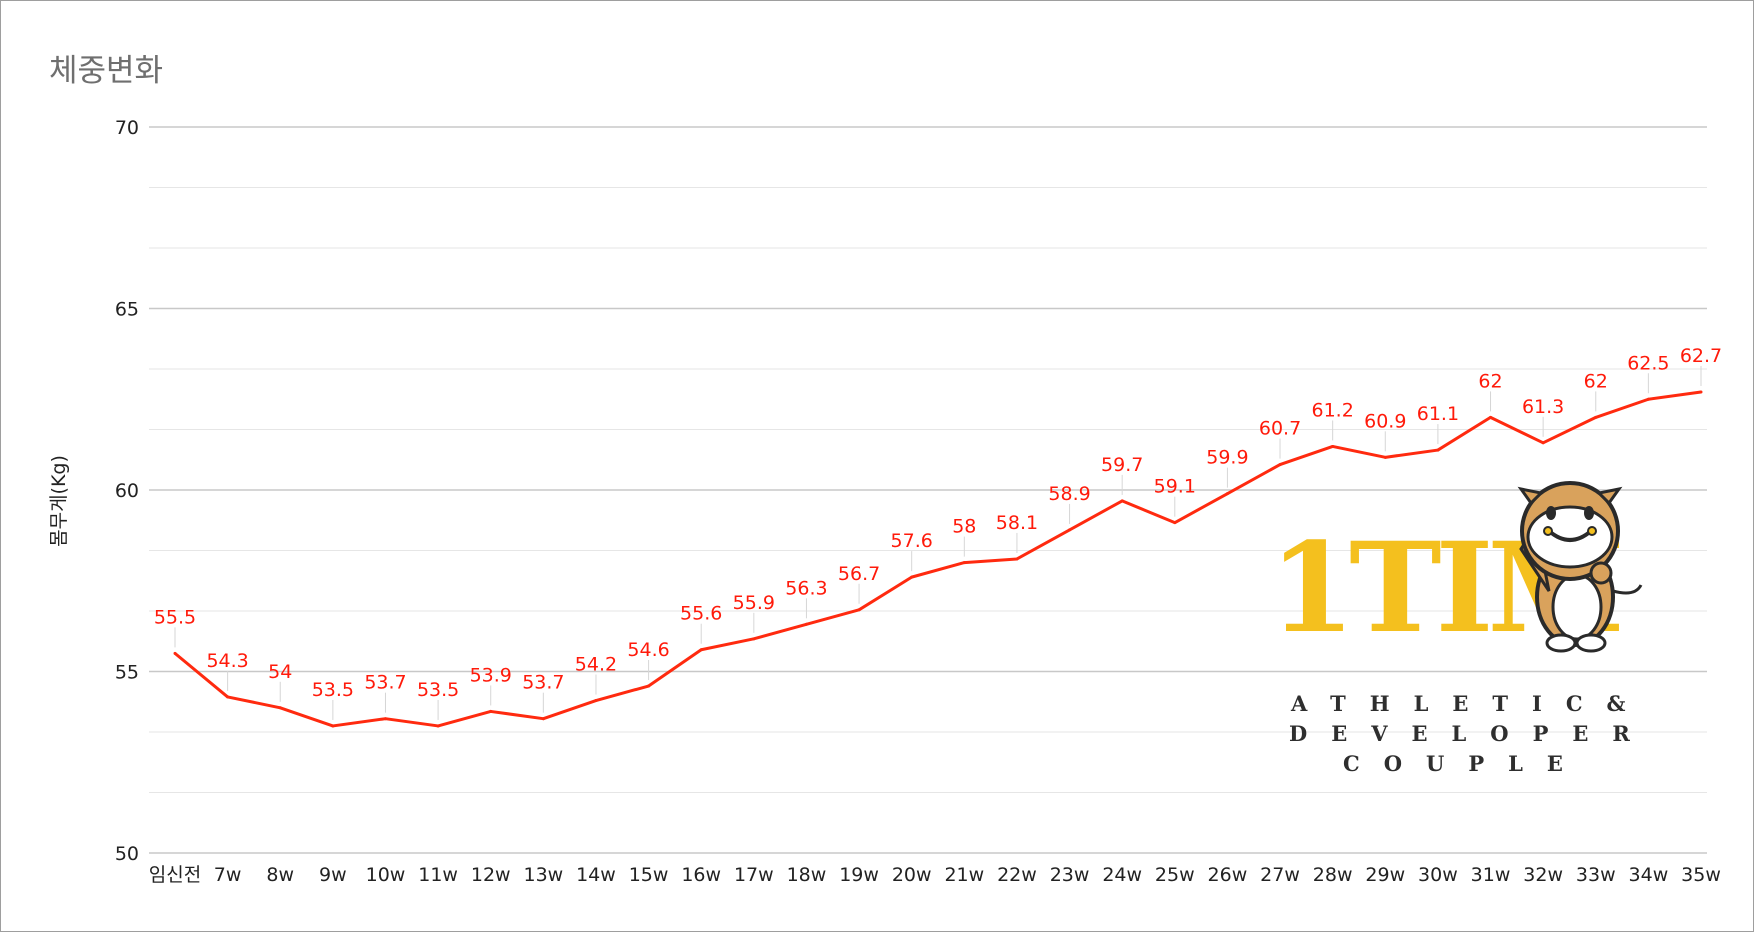 Image resolution: width=1754 pixels, height=932 pixels. I want to click on x-tick-label: 28w, so click(1333, 875).